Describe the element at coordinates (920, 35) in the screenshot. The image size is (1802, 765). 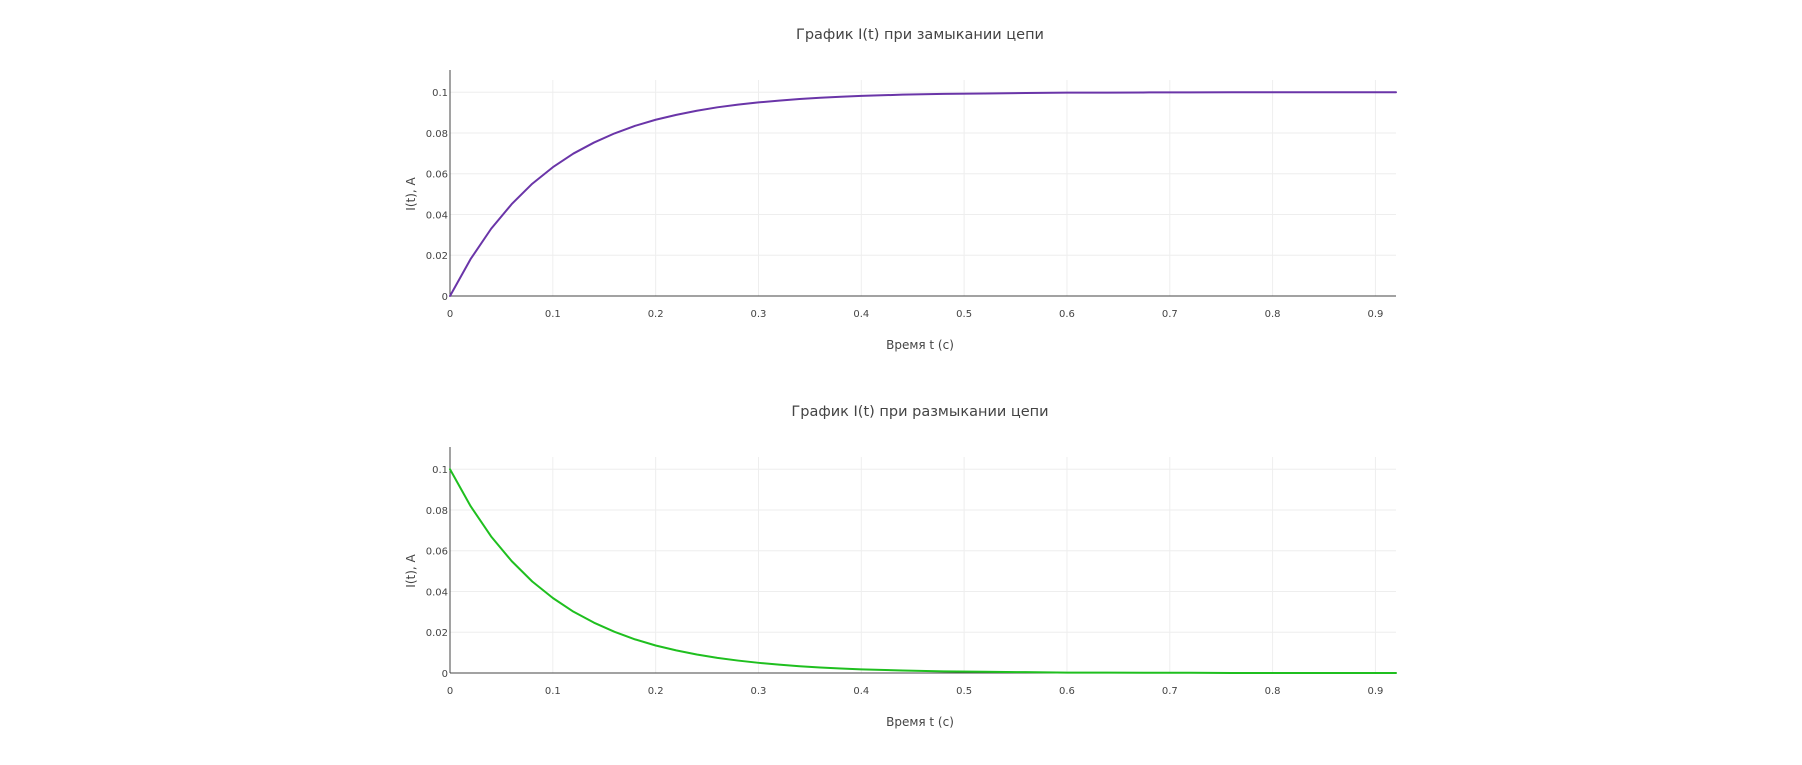
I see `chart-title: График I(t) при замыкании цепи` at that location.